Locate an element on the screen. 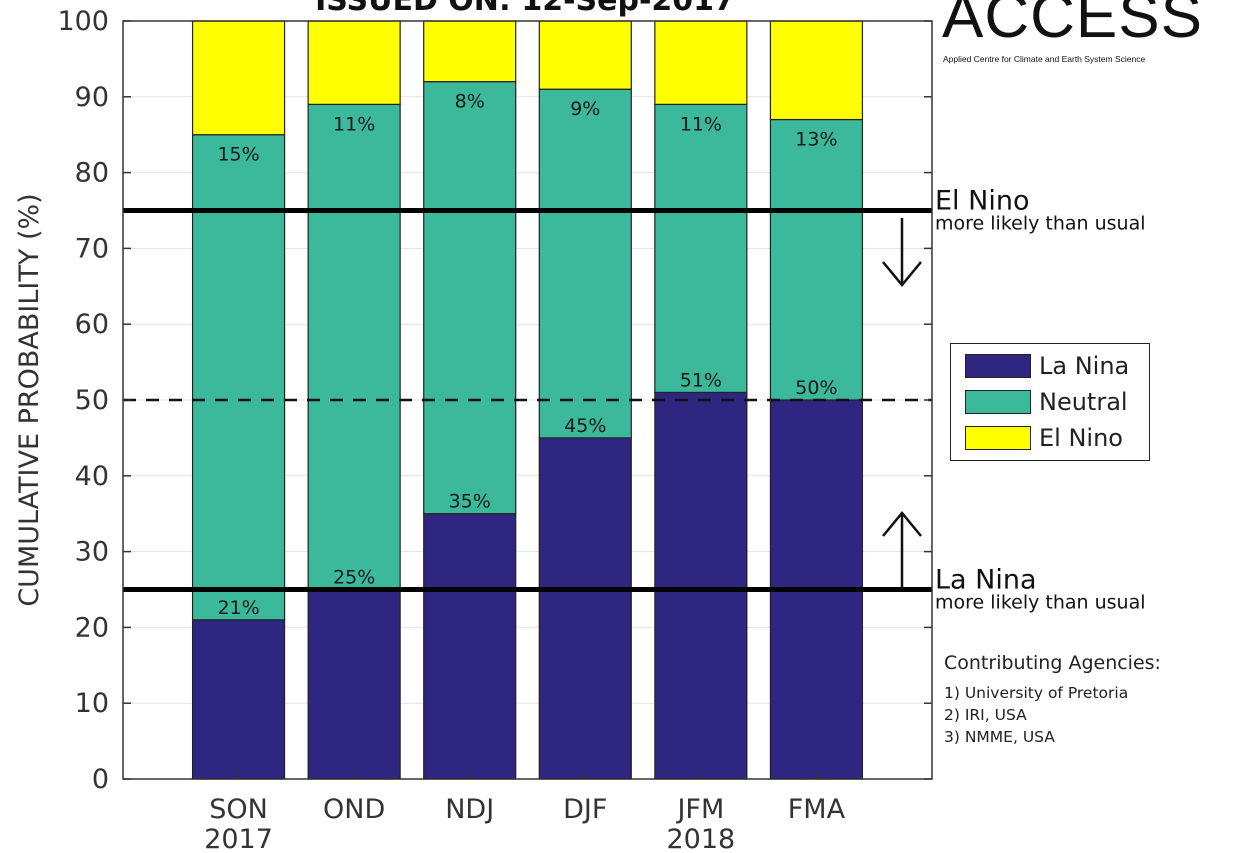  y-tick-label: 10 is located at coordinates (92, 703).